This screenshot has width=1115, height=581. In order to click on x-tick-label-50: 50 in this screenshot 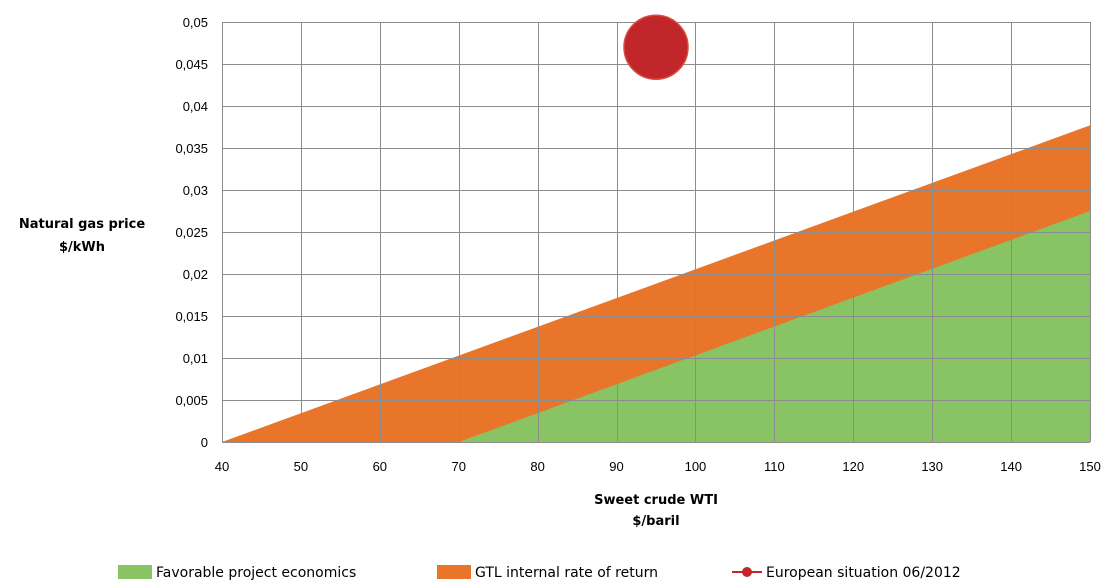, I will do `click(301, 466)`.